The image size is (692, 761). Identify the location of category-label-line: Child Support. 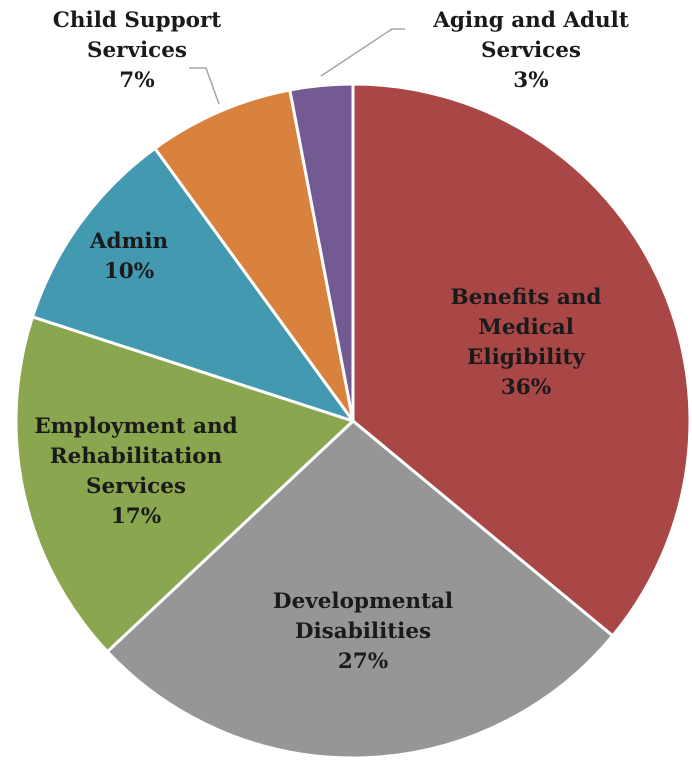
(137, 20).